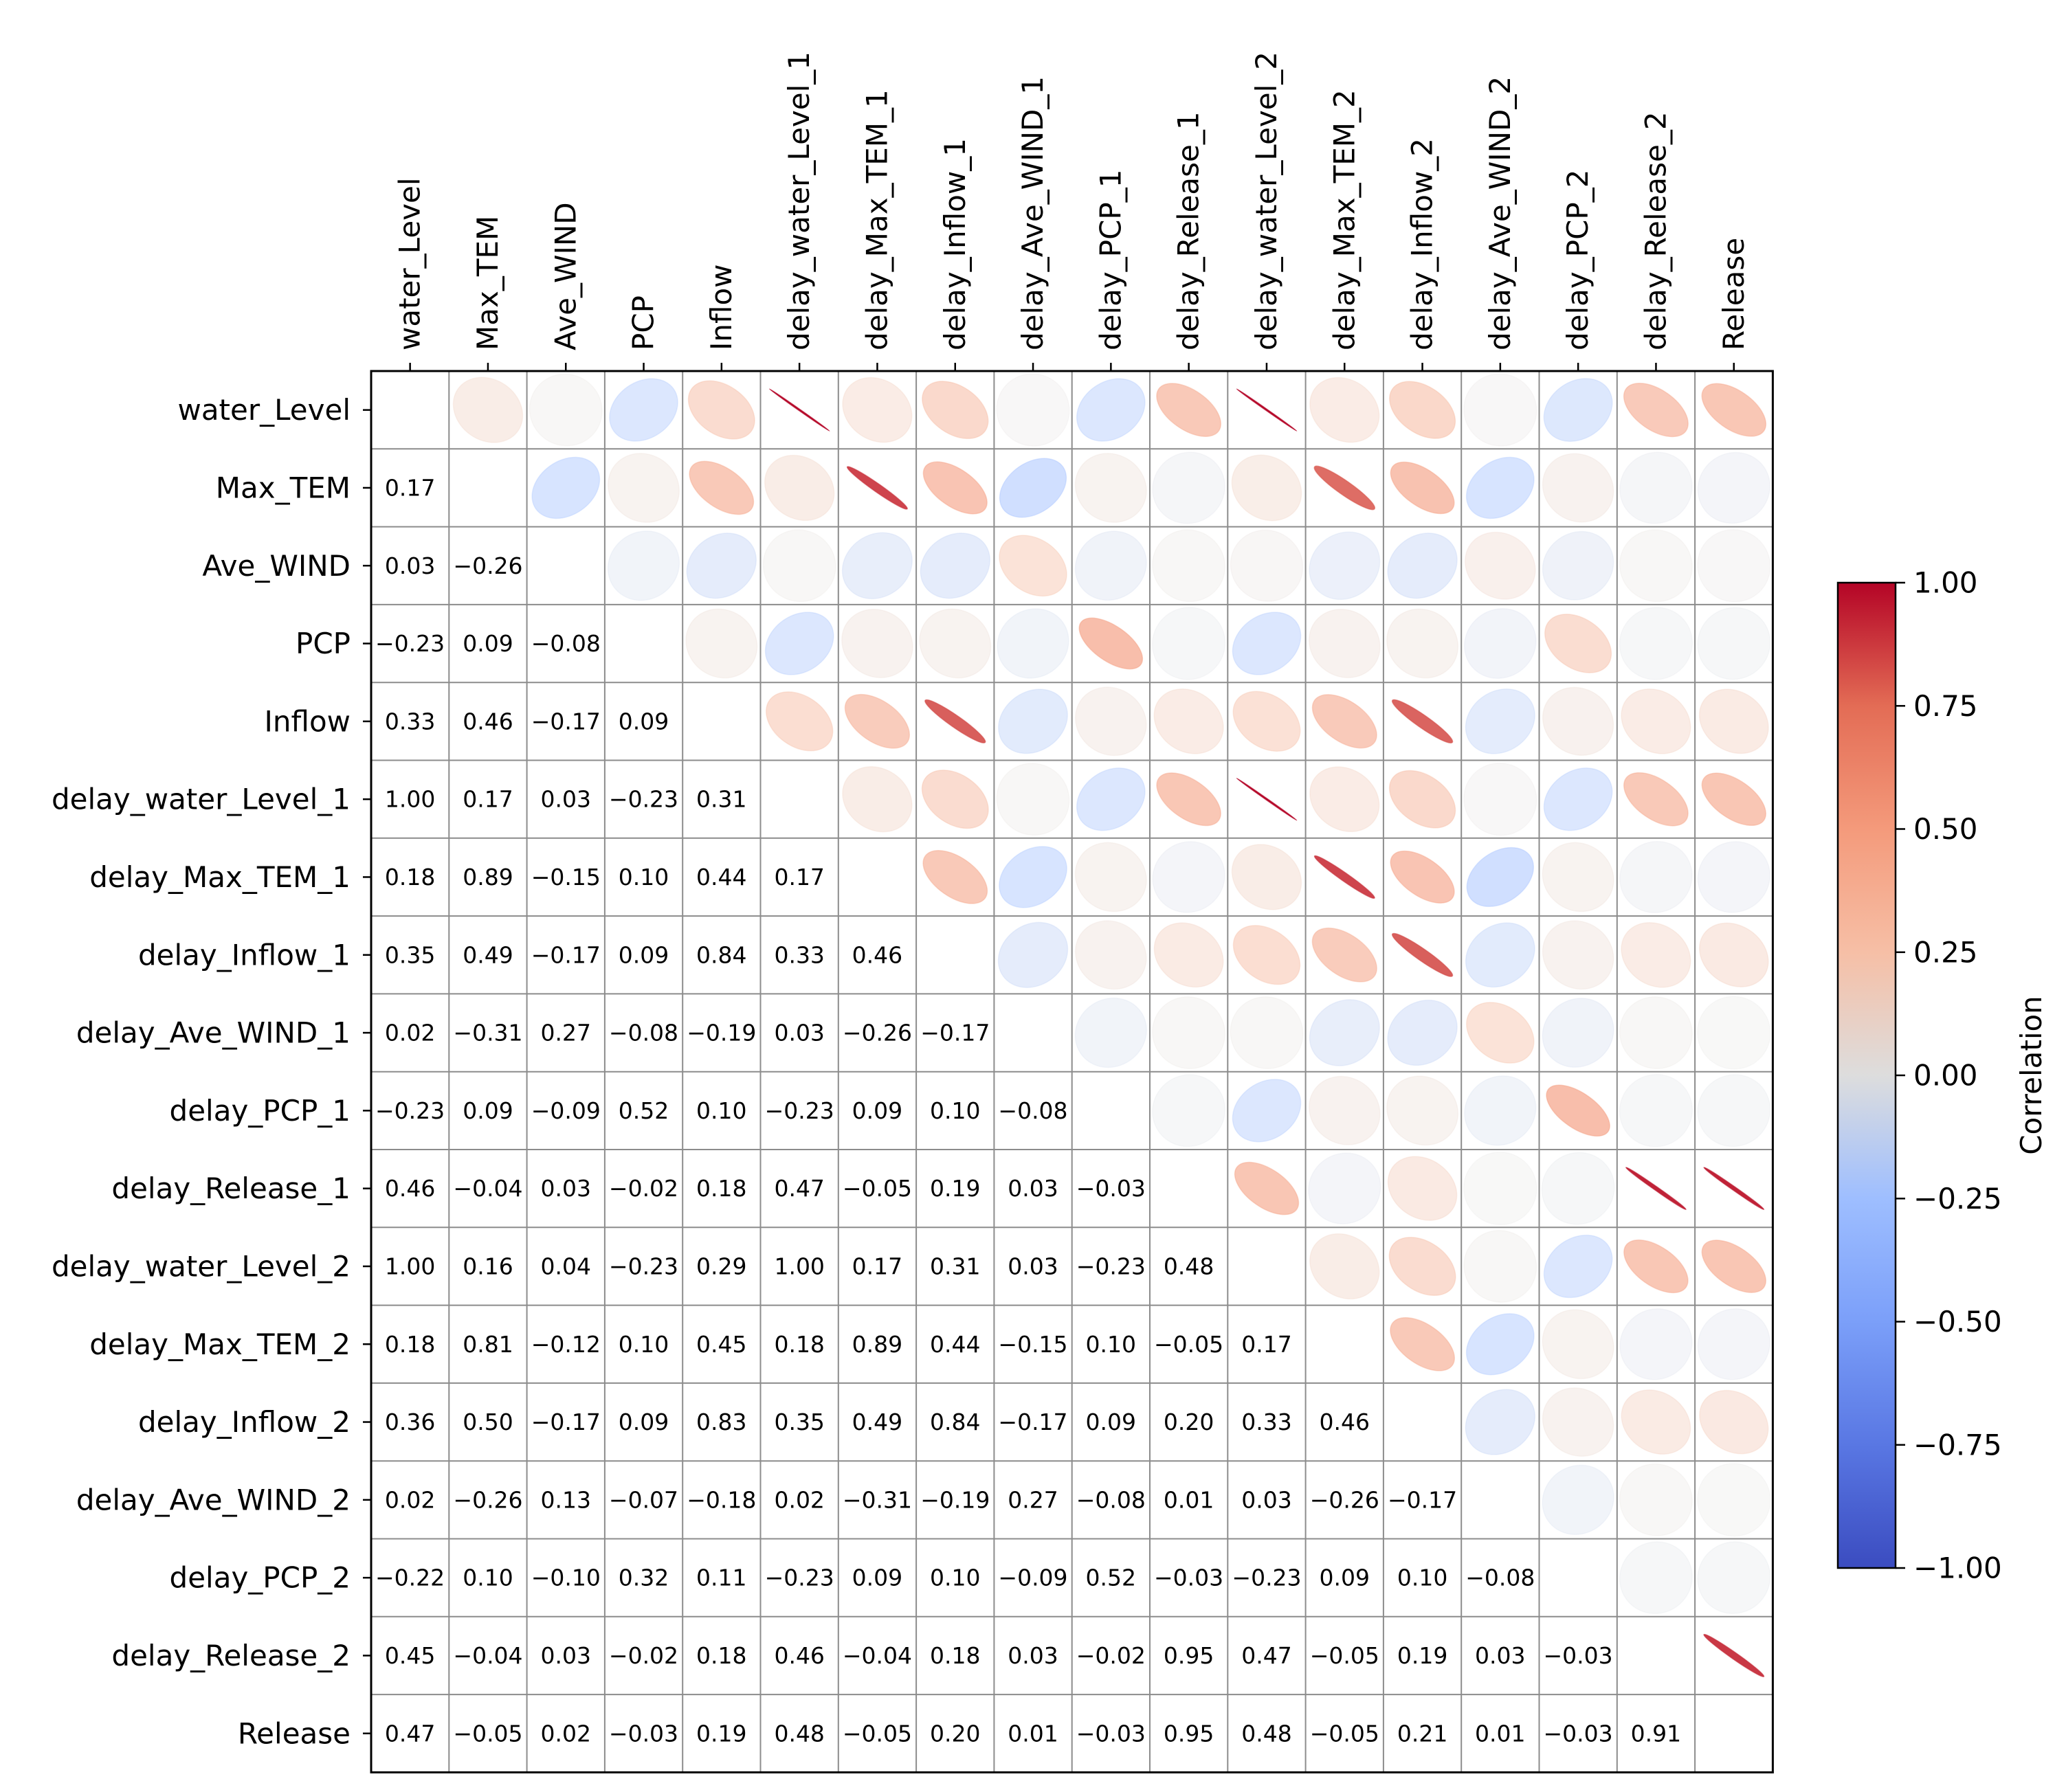 This screenshot has height=1792, width=2055. What do you see at coordinates (1111, 1655) in the screenshot?
I see `correlation-value-label: −0.02` at bounding box center [1111, 1655].